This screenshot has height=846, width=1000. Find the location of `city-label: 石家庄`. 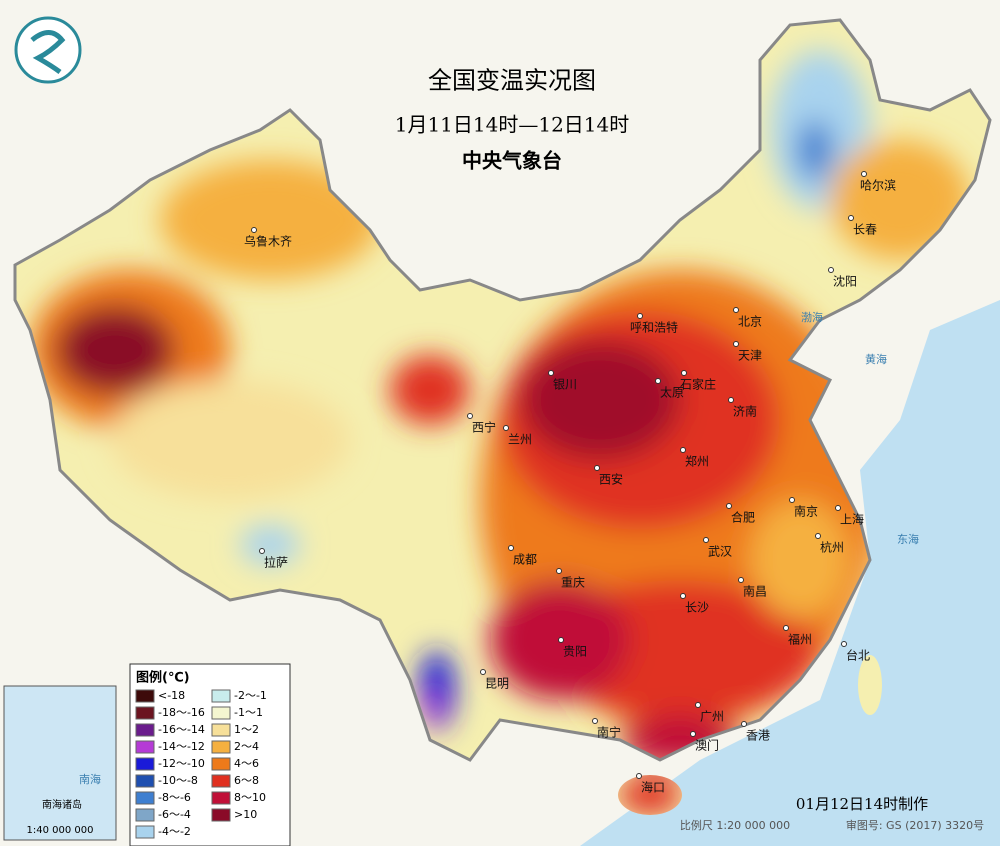

city-label: 石家庄 is located at coordinates (698, 384).